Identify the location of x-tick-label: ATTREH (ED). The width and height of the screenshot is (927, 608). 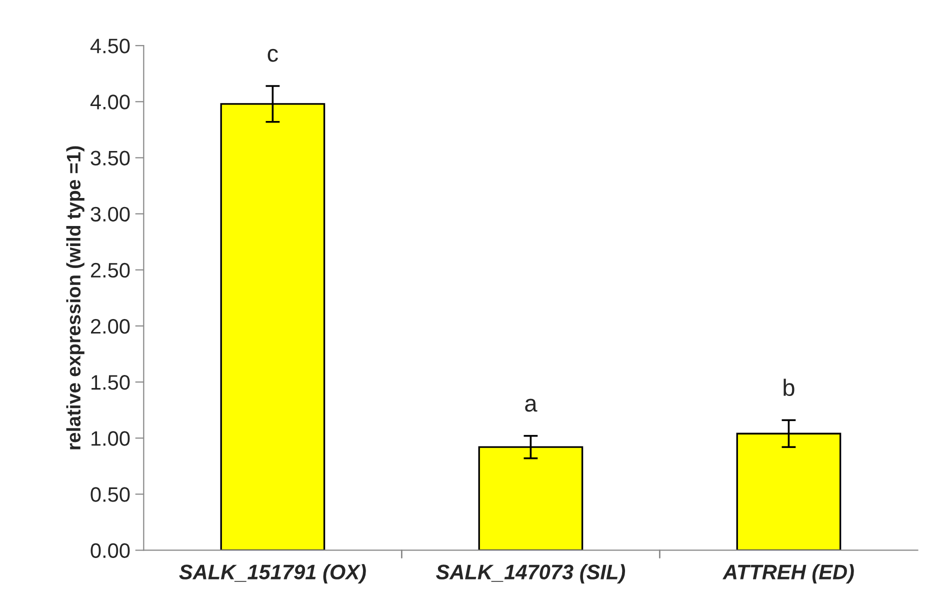
(788, 574).